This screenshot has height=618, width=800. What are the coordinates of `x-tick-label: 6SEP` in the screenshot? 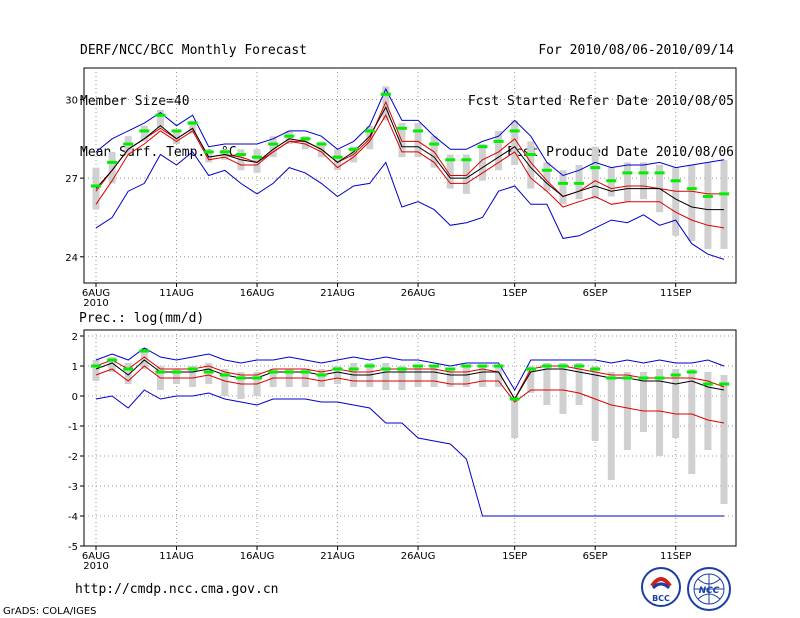 It's located at (595, 293).